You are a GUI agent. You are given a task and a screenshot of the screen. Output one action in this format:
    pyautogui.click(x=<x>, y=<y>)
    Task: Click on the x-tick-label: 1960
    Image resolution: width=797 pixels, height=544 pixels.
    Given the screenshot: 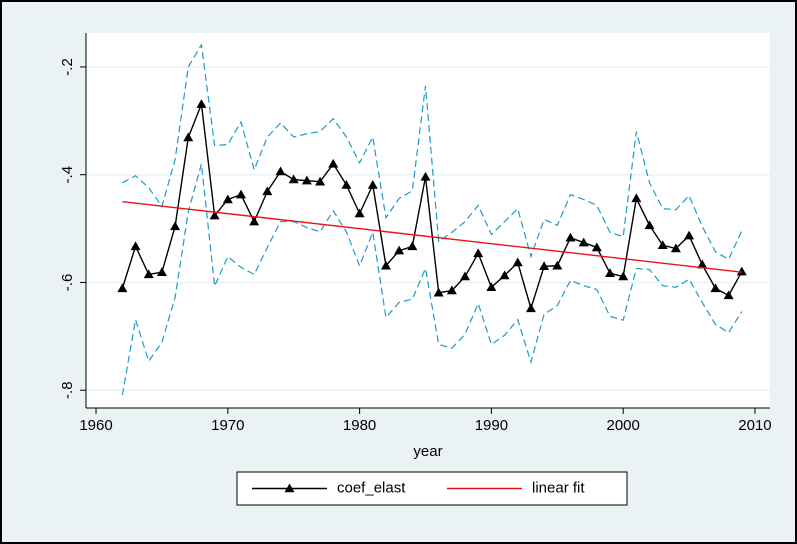 What is the action you would take?
    pyautogui.click(x=95, y=425)
    